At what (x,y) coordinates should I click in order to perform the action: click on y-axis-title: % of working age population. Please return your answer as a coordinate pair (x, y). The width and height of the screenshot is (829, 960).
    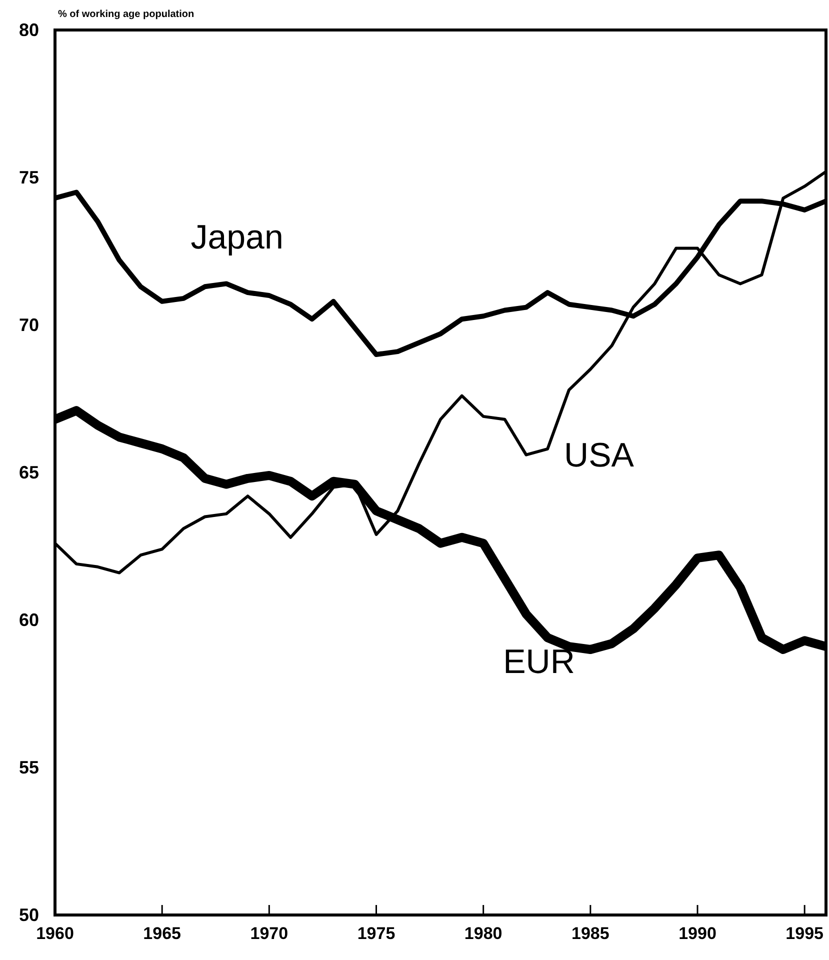
    Looking at the image, I should click on (126, 14).